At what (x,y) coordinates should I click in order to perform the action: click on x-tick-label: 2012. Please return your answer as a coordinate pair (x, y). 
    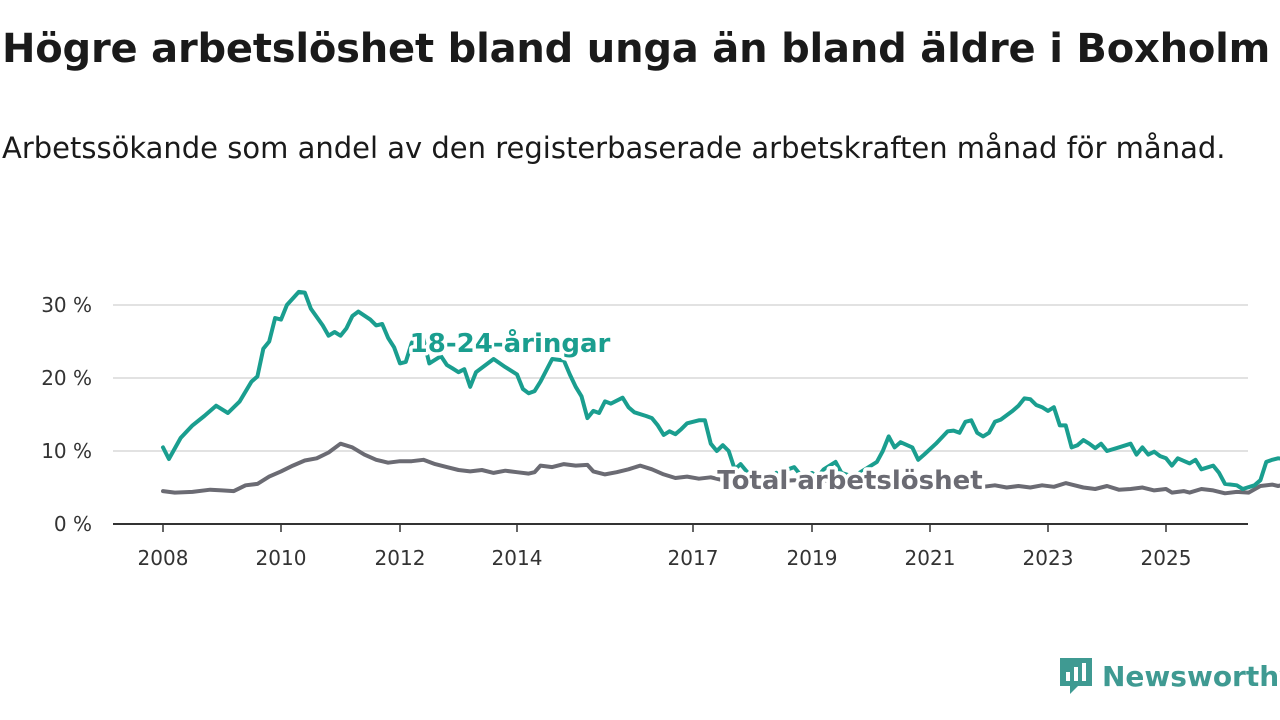
    Looking at the image, I should click on (400, 558).